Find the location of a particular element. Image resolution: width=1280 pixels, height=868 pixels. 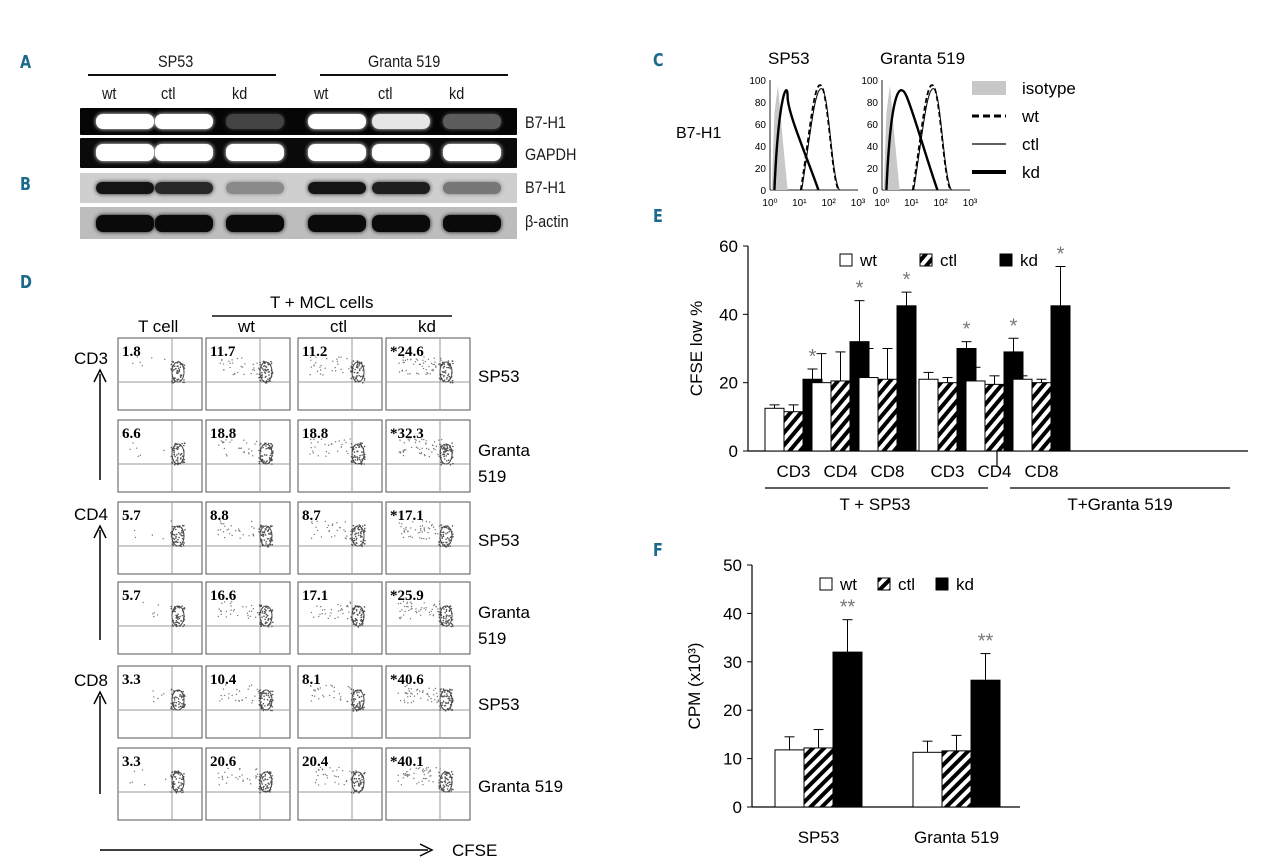

legend-label-ctl: ctl is located at coordinates (906, 584).